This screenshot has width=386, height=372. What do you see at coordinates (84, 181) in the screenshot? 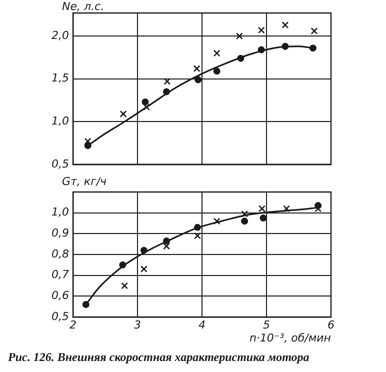
I see `y-axis-title: Gт, кг/ч` at bounding box center [84, 181].